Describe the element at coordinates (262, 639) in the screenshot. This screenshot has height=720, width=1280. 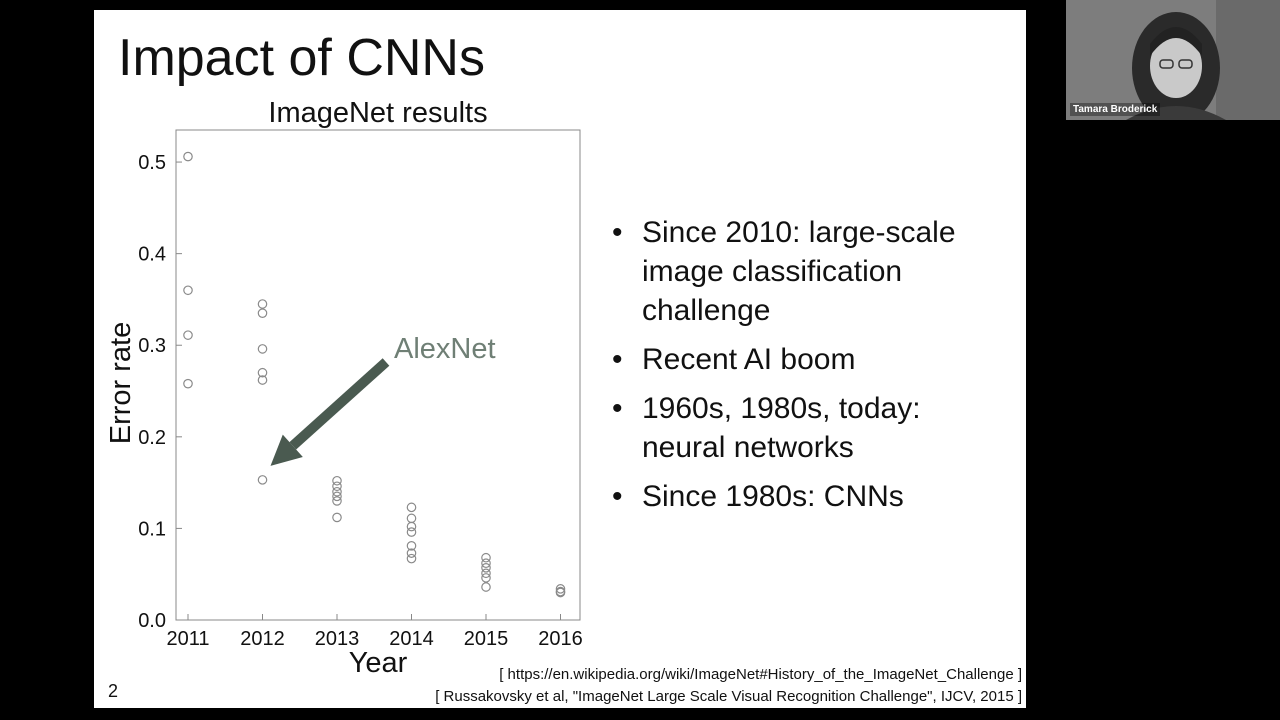
I see `x-tick-label: 2012` at that location.